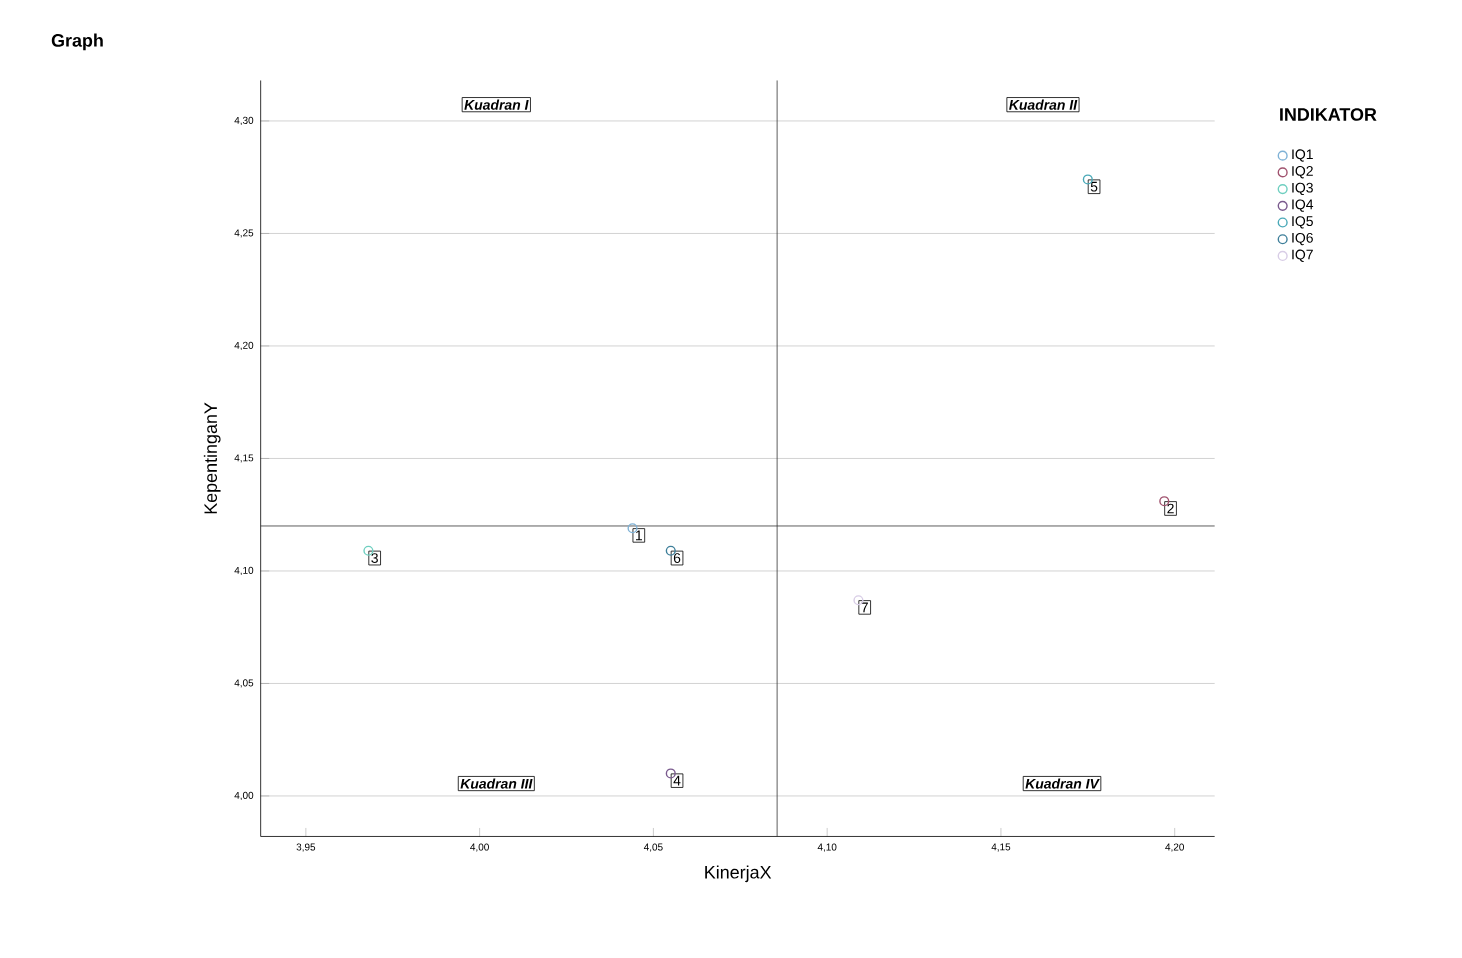  I want to click on y-axis-title: KepentinganY, so click(212, 458).